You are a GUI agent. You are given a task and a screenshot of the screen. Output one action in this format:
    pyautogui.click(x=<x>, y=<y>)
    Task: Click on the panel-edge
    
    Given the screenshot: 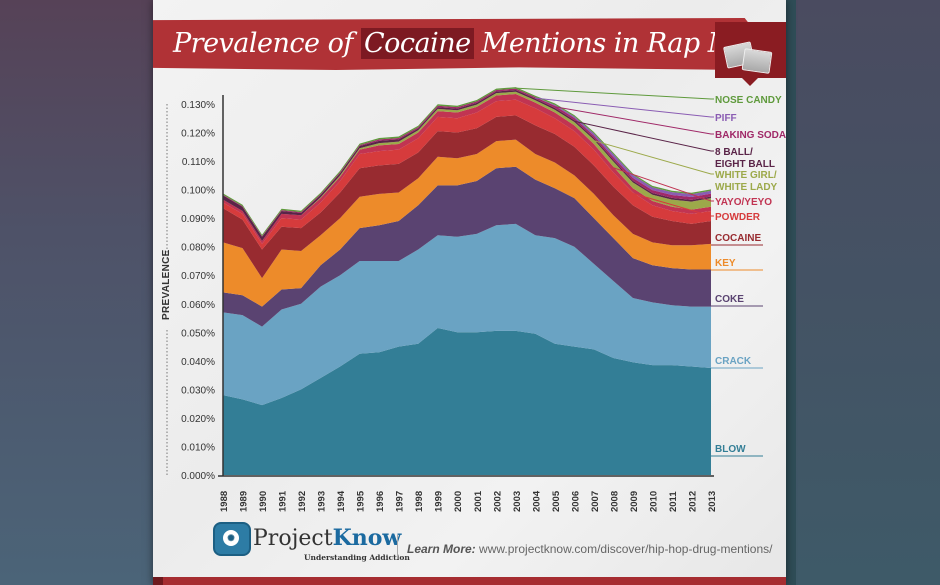 What is the action you would take?
    pyautogui.click(x=791, y=292)
    